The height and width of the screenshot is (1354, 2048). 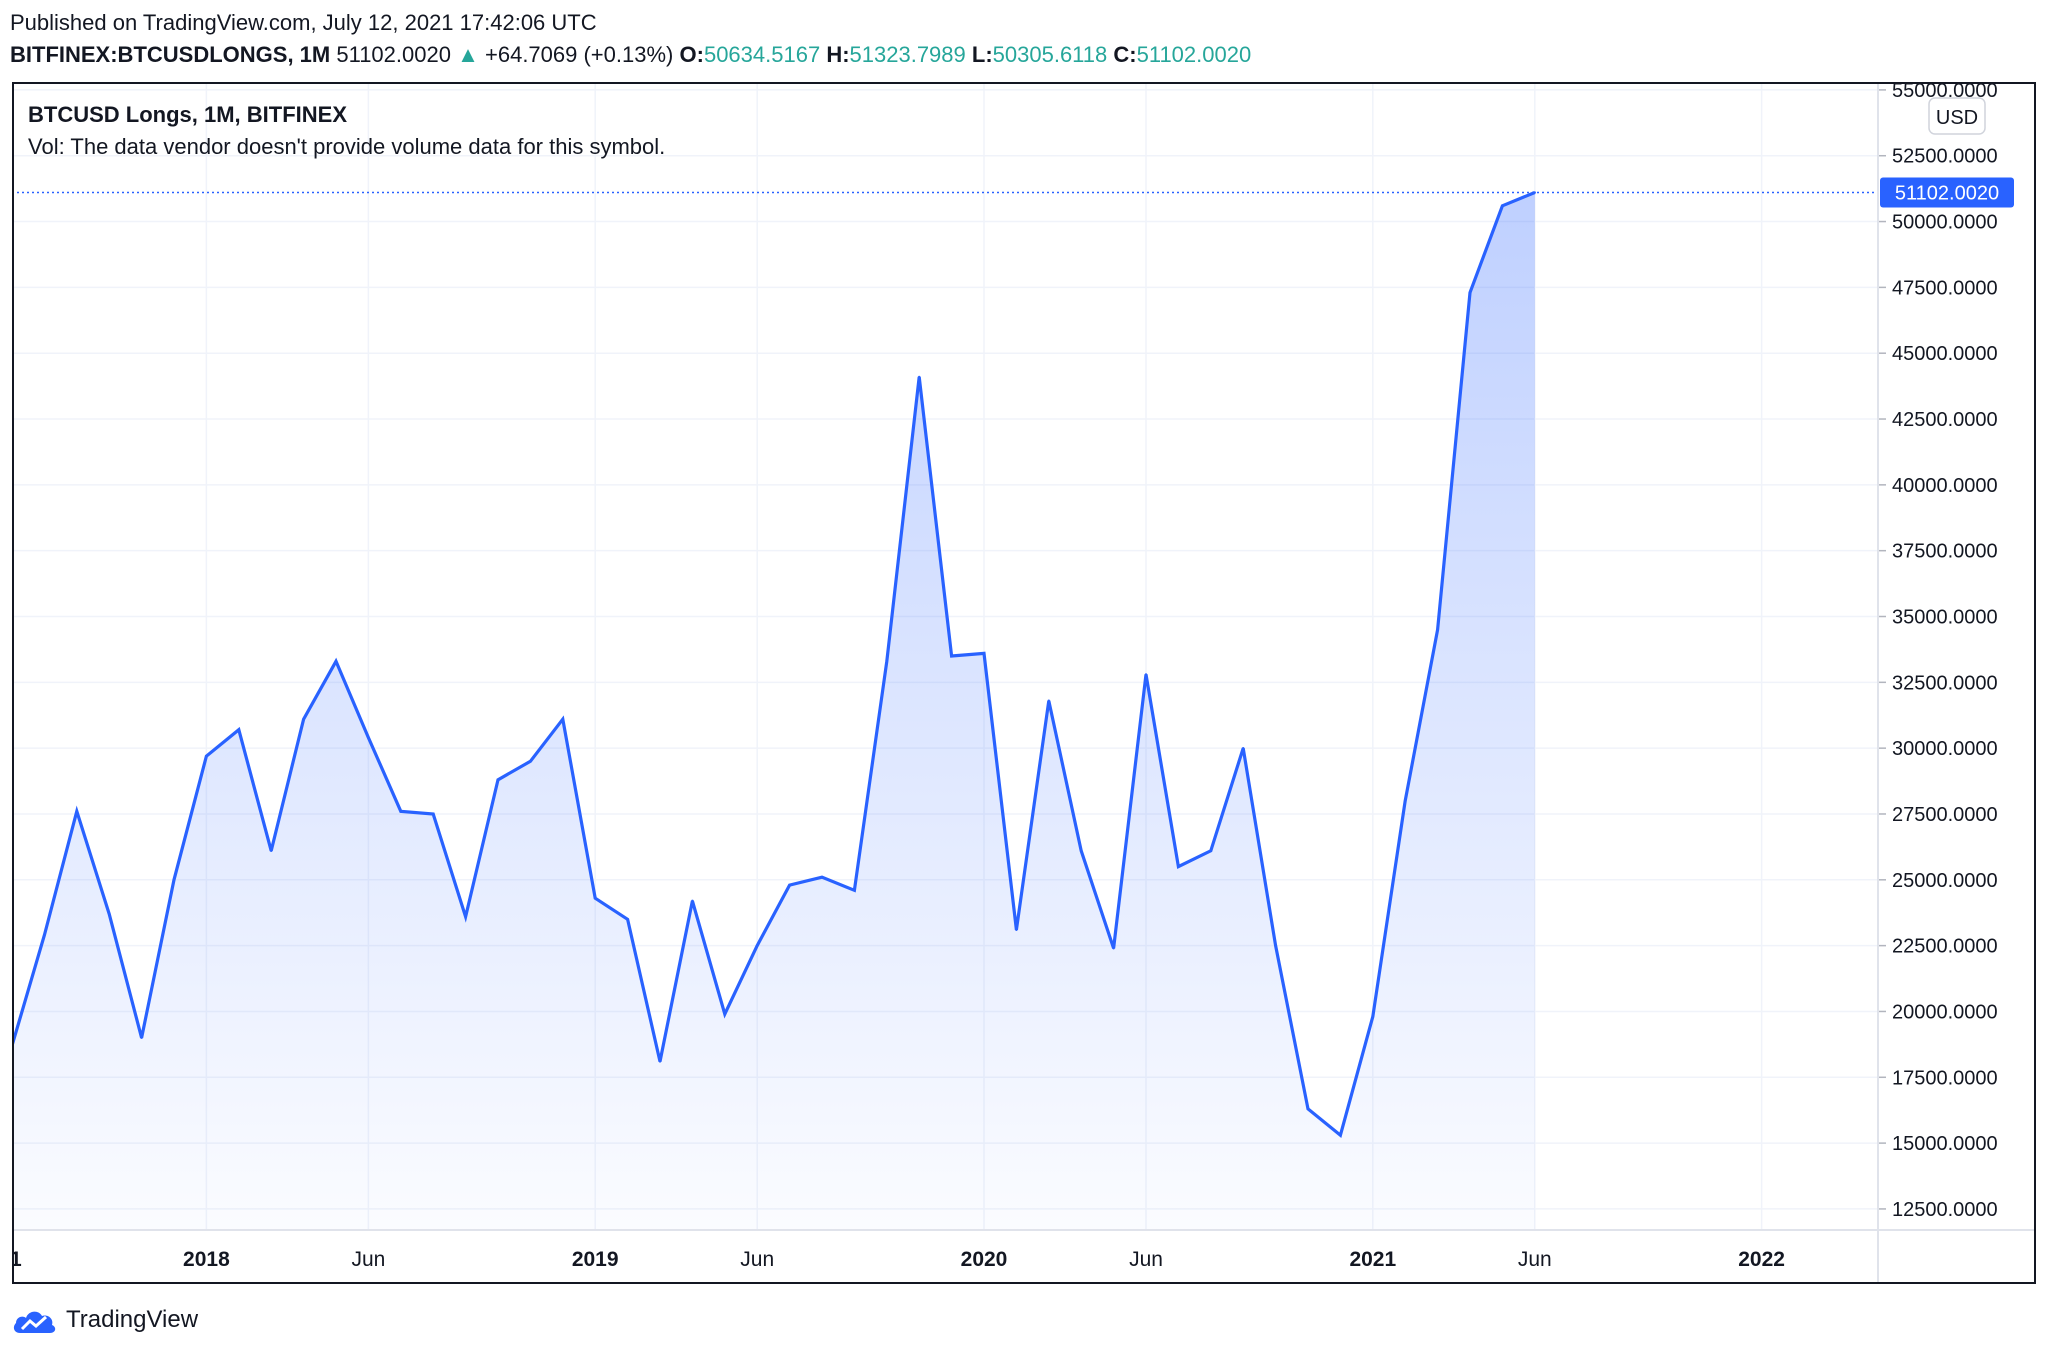 What do you see at coordinates (1945, 486) in the screenshot?
I see `y-tick-label: 40000.0000` at bounding box center [1945, 486].